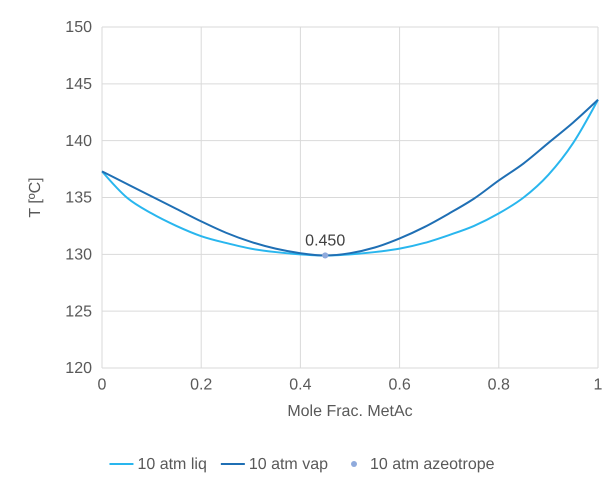  Describe the element at coordinates (201, 385) in the screenshot. I see `x-tick-label: 0.2` at that location.